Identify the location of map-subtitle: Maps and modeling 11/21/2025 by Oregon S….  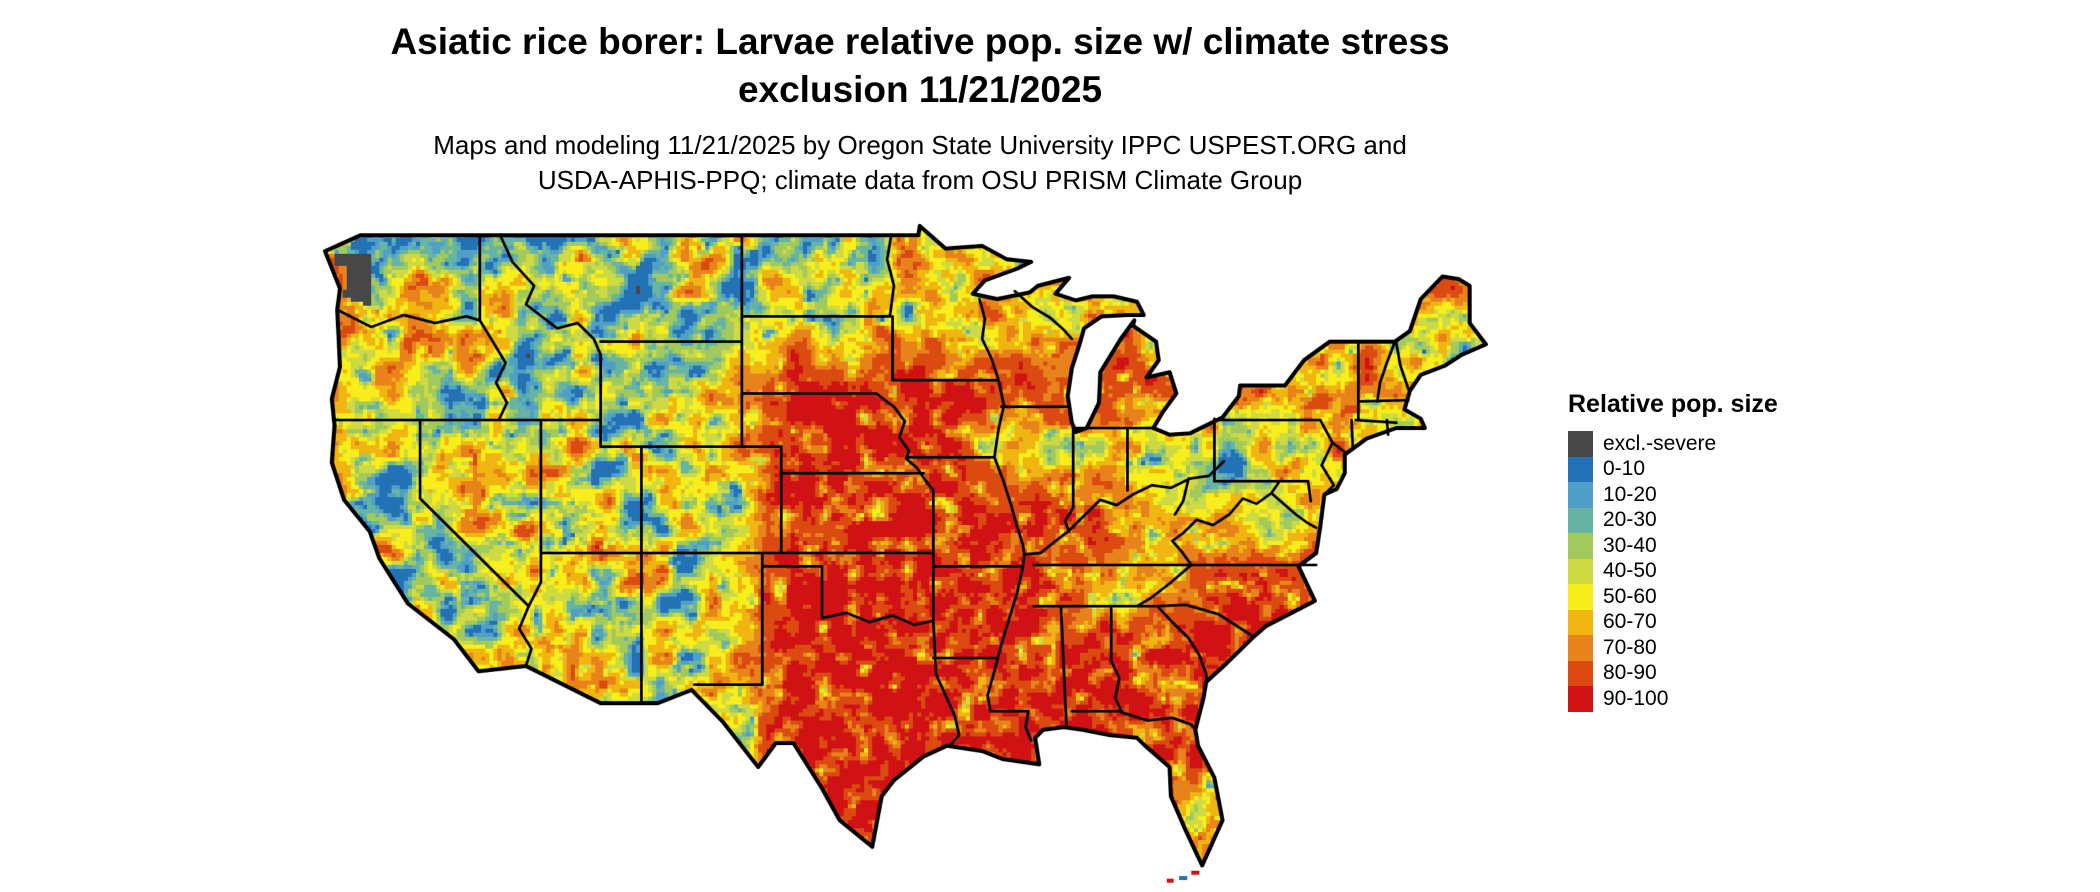
(920, 163).